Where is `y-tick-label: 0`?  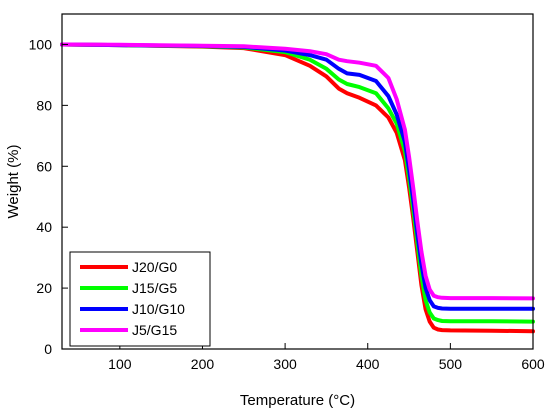 y-tick-label: 0 is located at coordinates (48, 349).